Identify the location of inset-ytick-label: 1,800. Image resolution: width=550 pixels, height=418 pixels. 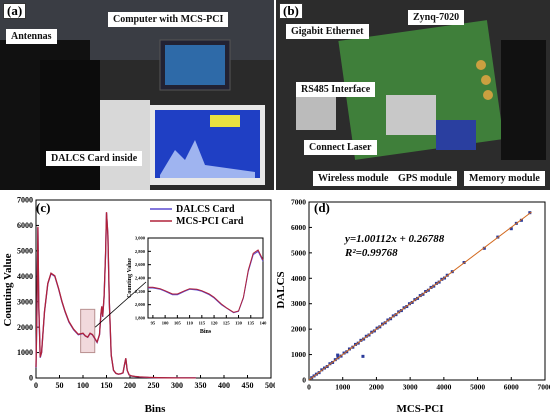
(140, 318).